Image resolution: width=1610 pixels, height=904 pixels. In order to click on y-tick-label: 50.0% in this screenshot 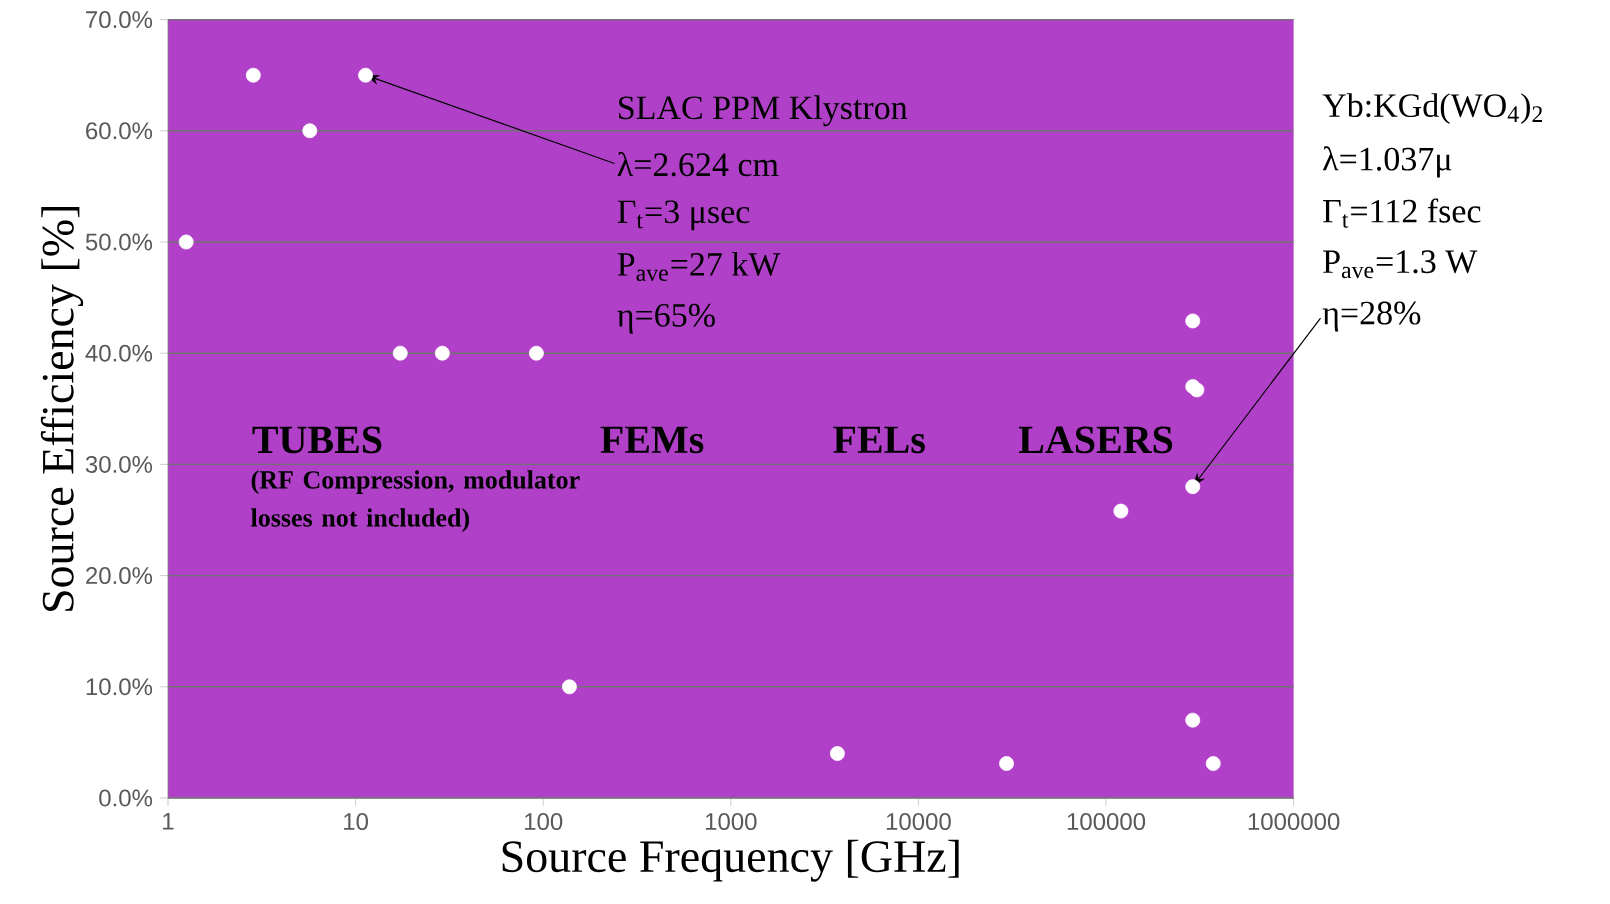, I will do `click(119, 242)`.